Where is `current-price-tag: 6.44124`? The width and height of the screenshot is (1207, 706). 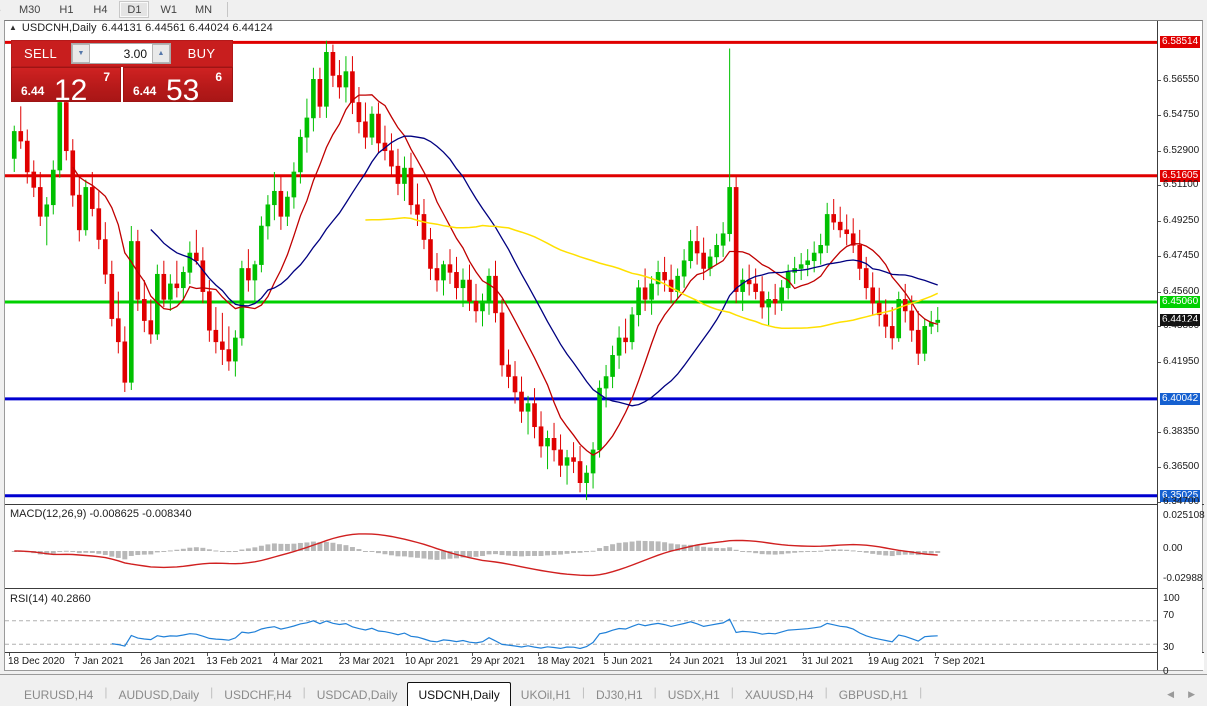
current-price-tag: 6.44124 is located at coordinates (1180, 320).